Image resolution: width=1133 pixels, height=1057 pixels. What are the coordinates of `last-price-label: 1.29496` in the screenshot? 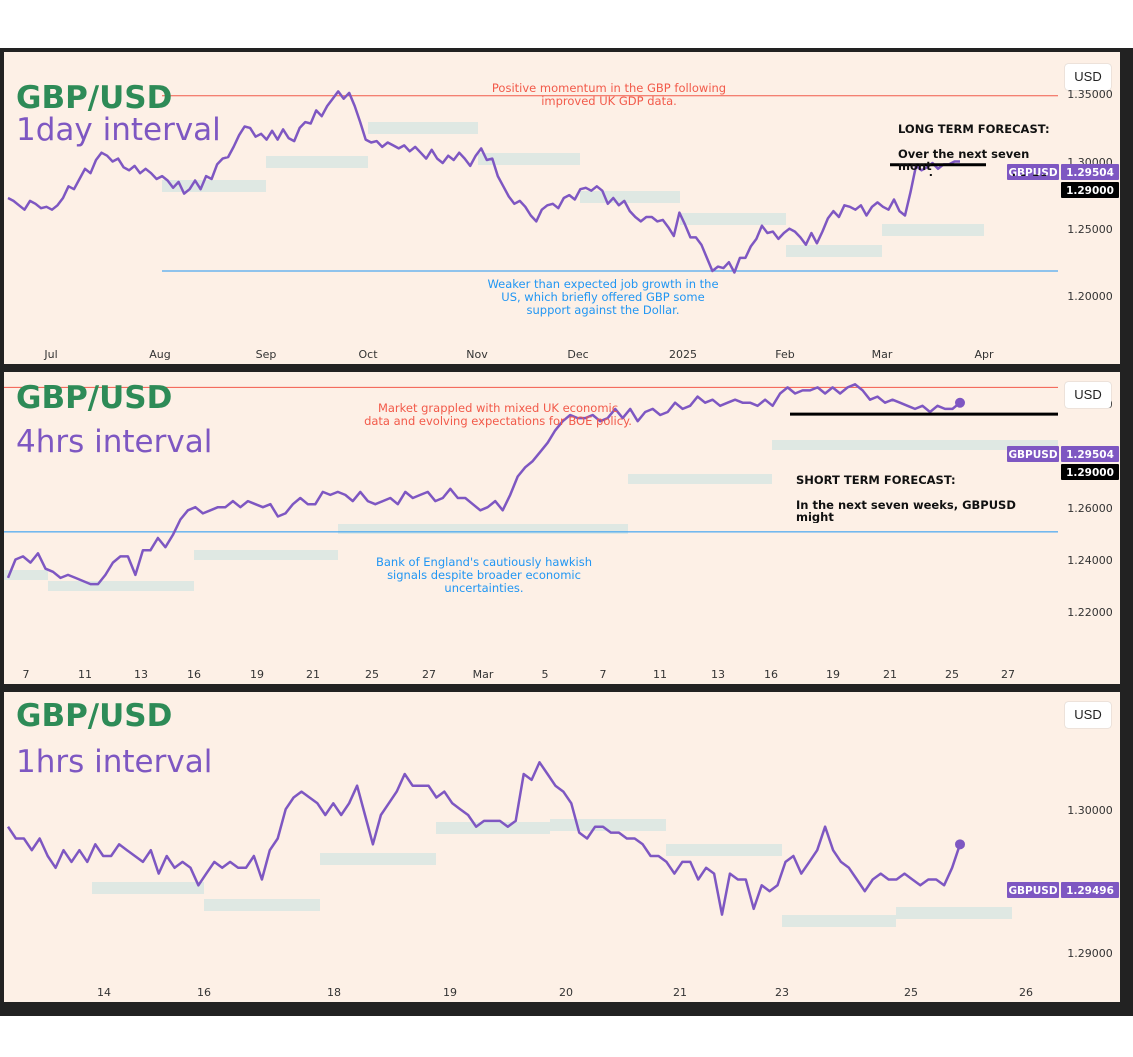 It's located at (1090, 891).